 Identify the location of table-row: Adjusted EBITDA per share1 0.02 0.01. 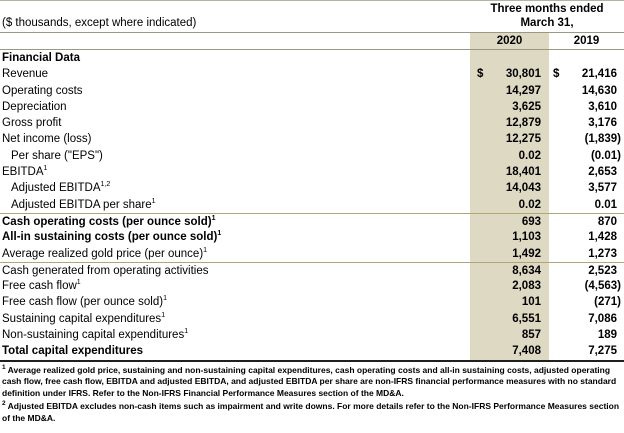
(312, 204).